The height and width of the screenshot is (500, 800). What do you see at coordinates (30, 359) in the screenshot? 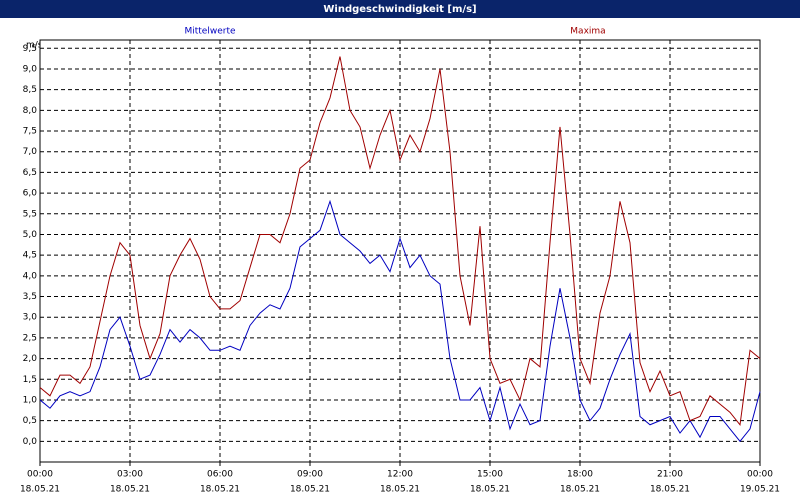
I see `y-tick-label: 2,0` at bounding box center [30, 359].